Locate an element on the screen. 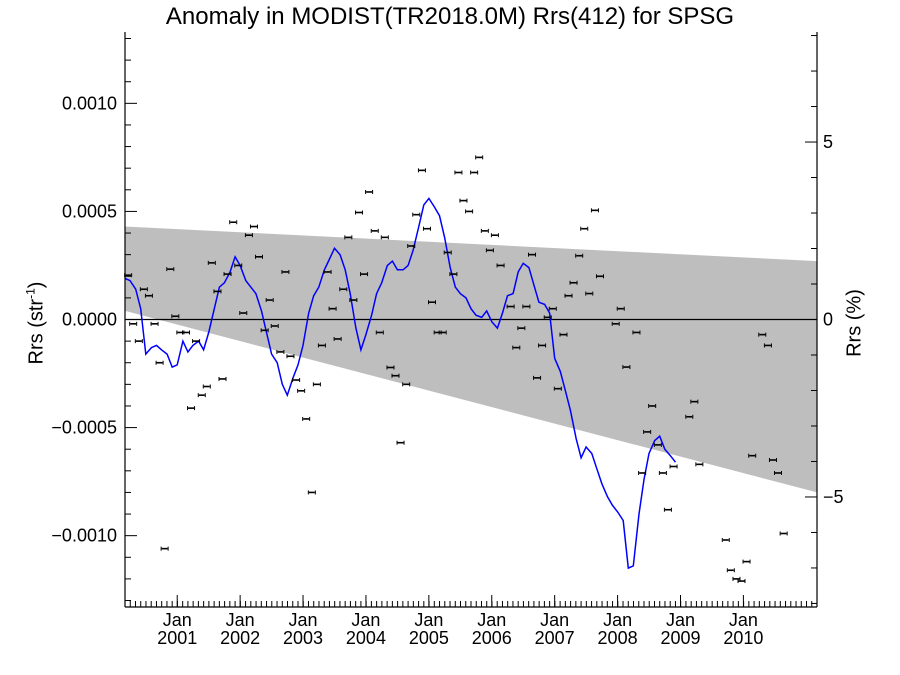 The image size is (900, 675). y-axis-label-left: Rrs (str-1) is located at coordinates (36, 323).